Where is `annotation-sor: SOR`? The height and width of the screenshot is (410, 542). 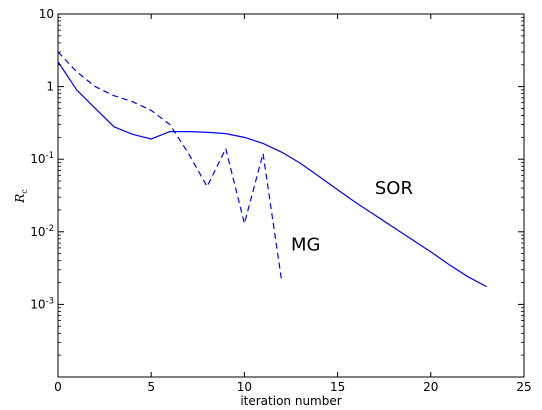 annotation-sor: SOR is located at coordinates (394, 188).